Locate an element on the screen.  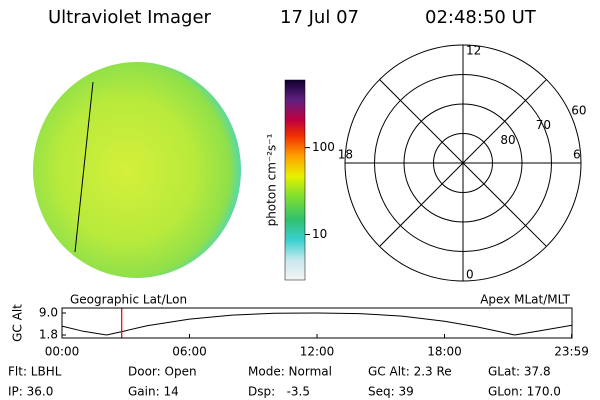
y-tick-label: 9.0 is located at coordinates (48, 313).